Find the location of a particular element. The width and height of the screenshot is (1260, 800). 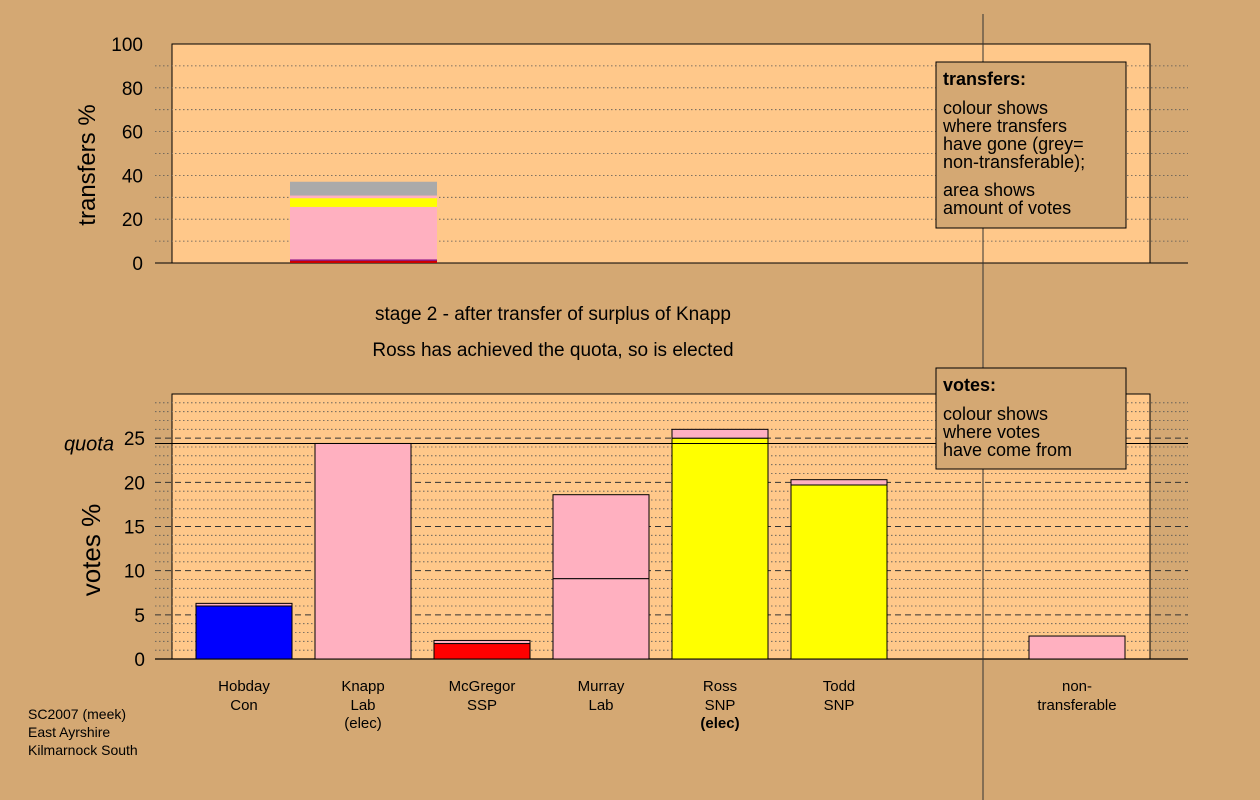

votes-y-ticks: 0 5 10 15 20 25 is located at coordinates (134, 550).